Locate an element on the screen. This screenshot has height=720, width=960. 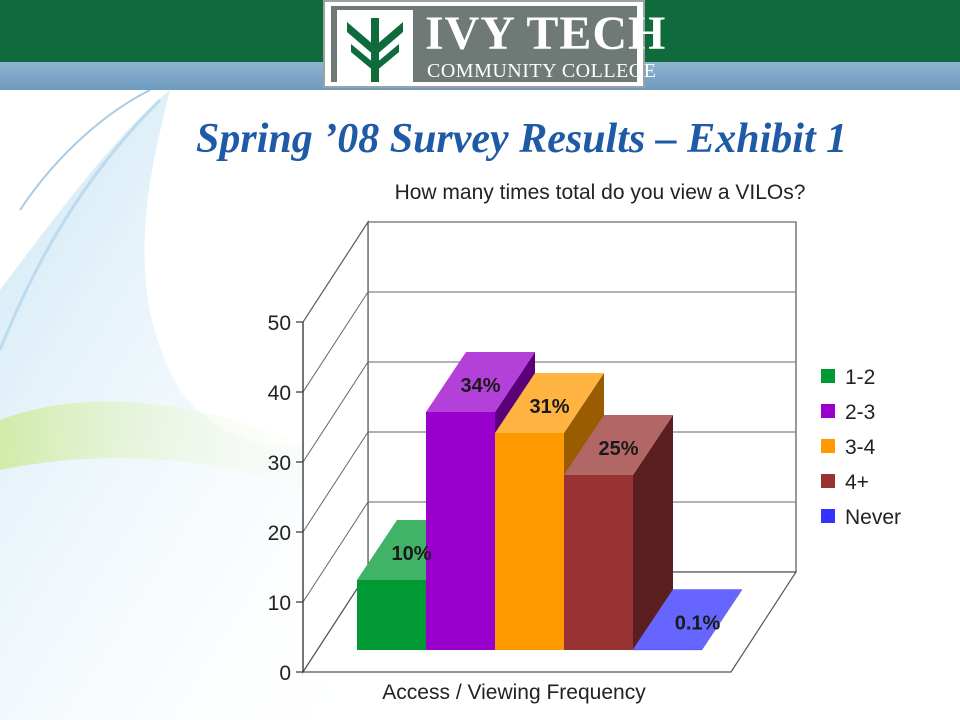
y-axis: 0 10 20 30 40 50 is located at coordinates (286, 498).